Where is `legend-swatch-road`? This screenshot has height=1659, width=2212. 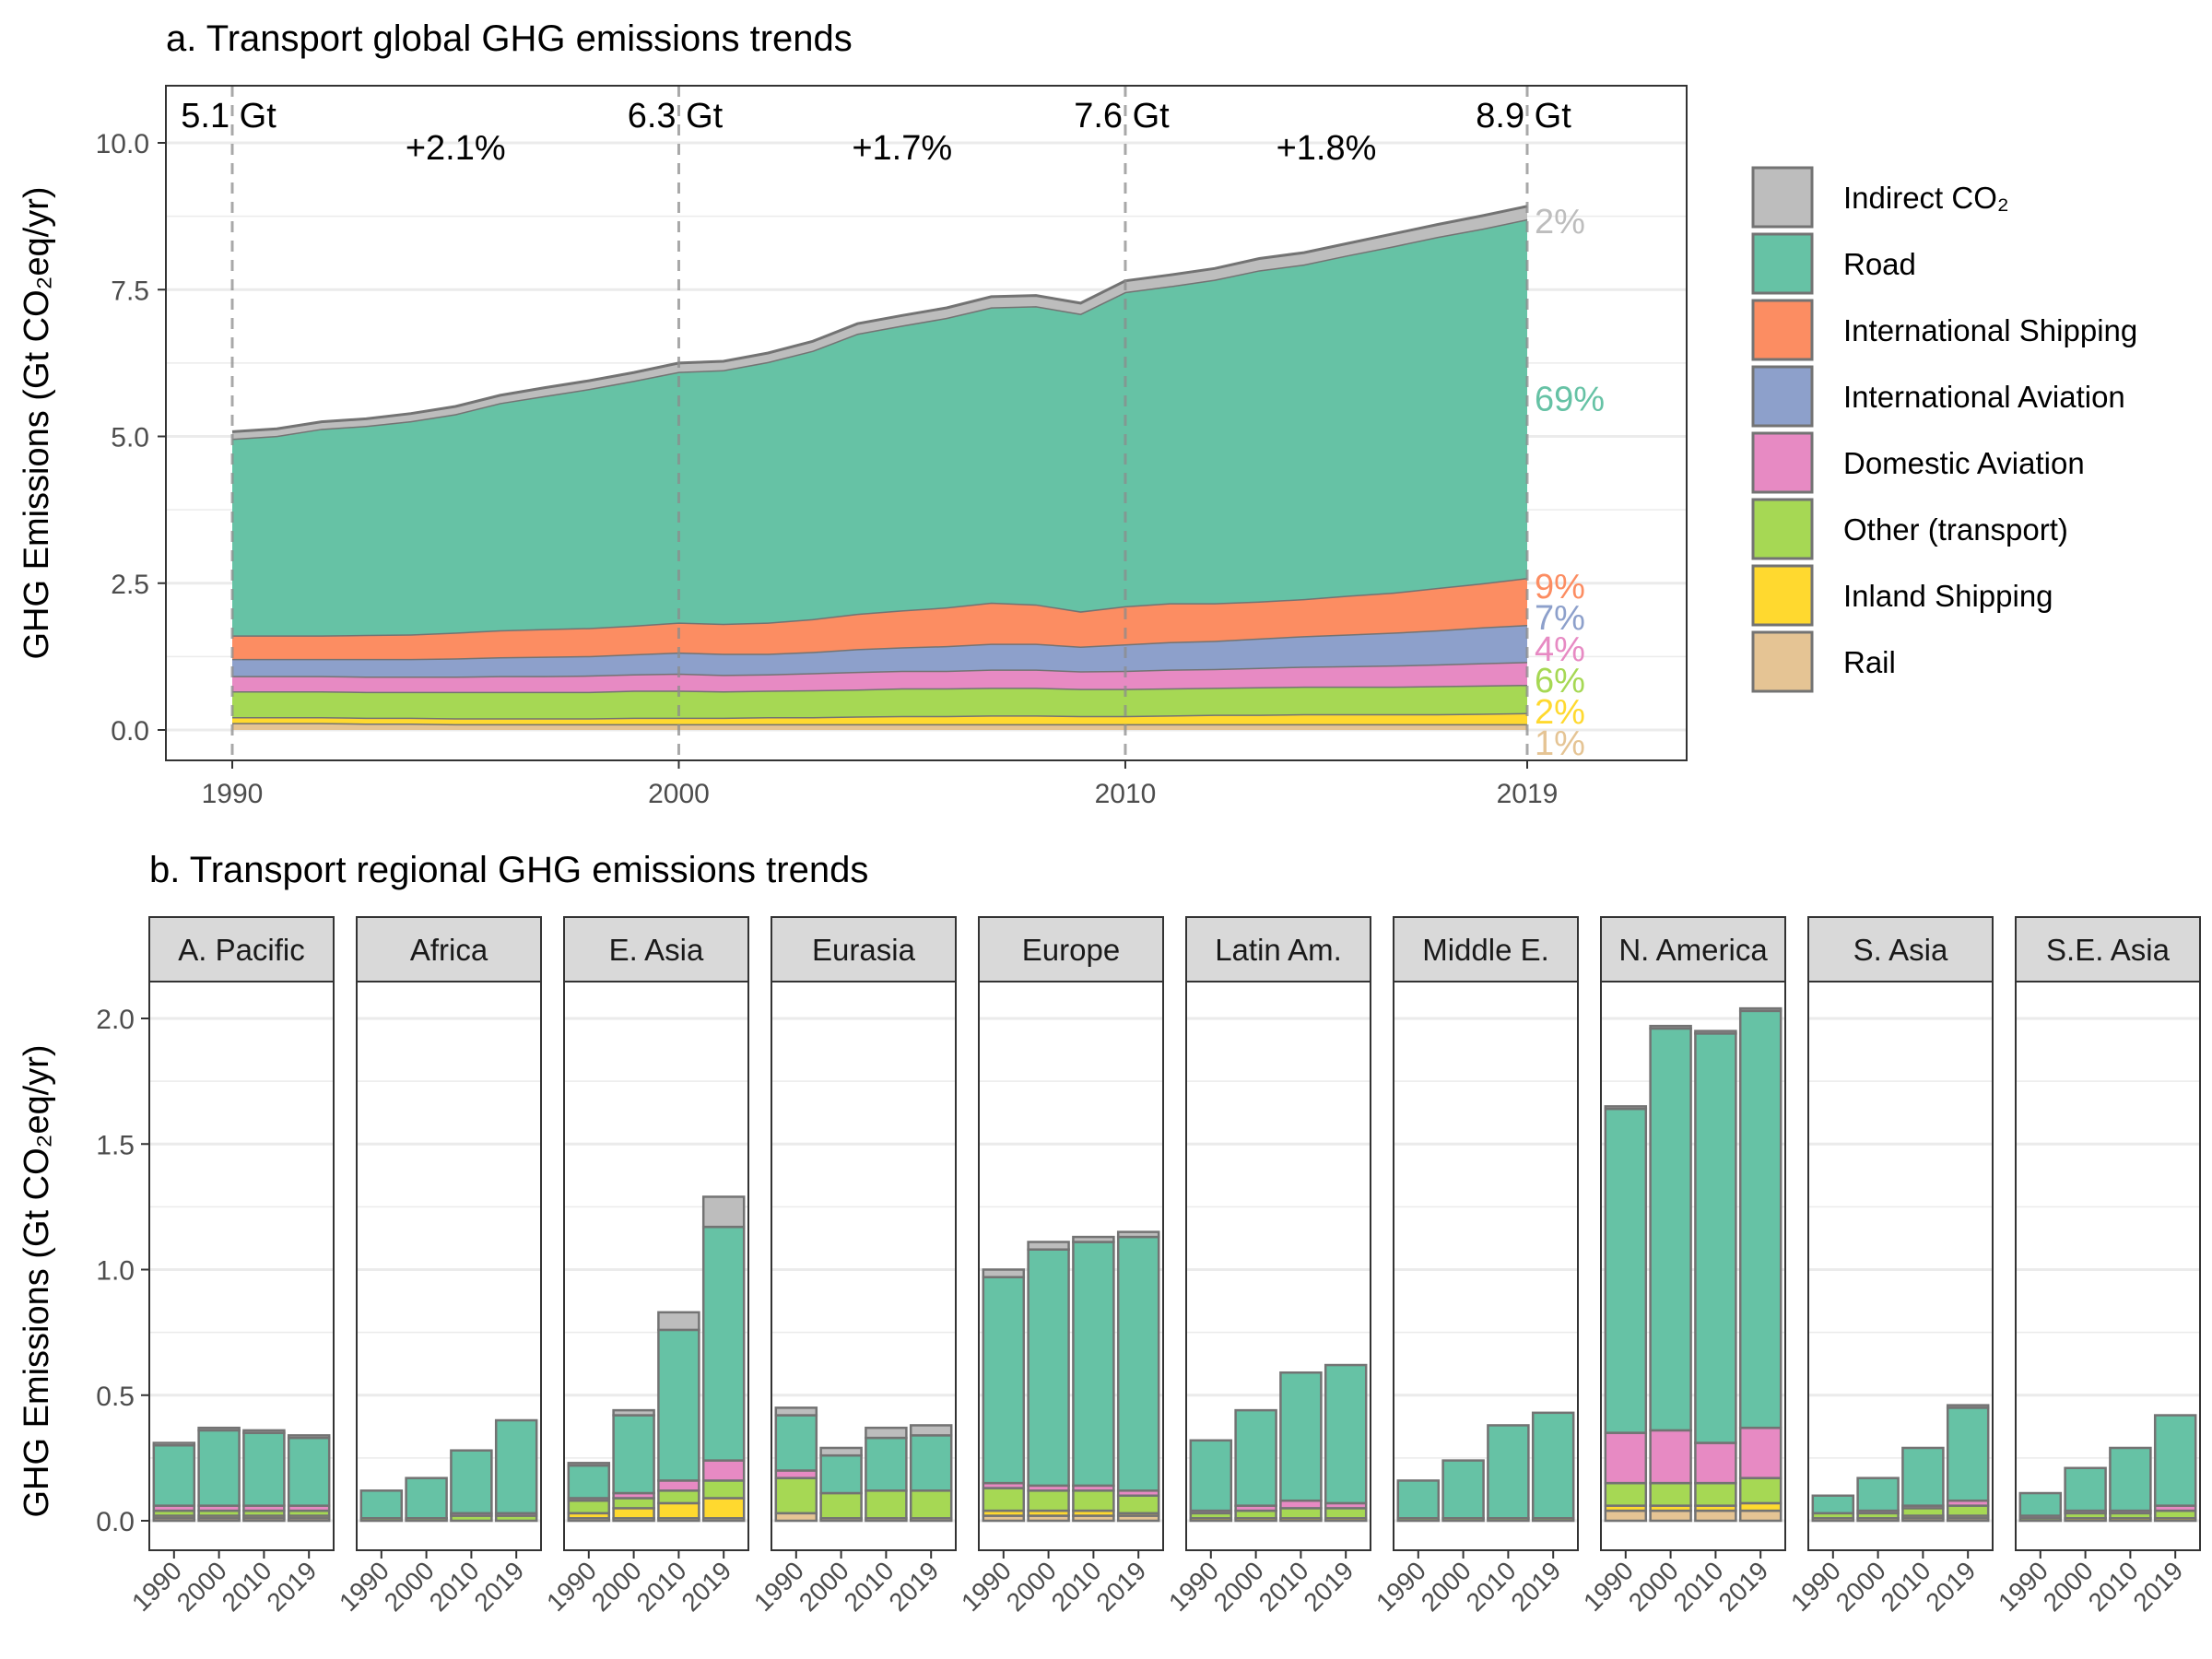 legend-swatch-road is located at coordinates (1782, 263).